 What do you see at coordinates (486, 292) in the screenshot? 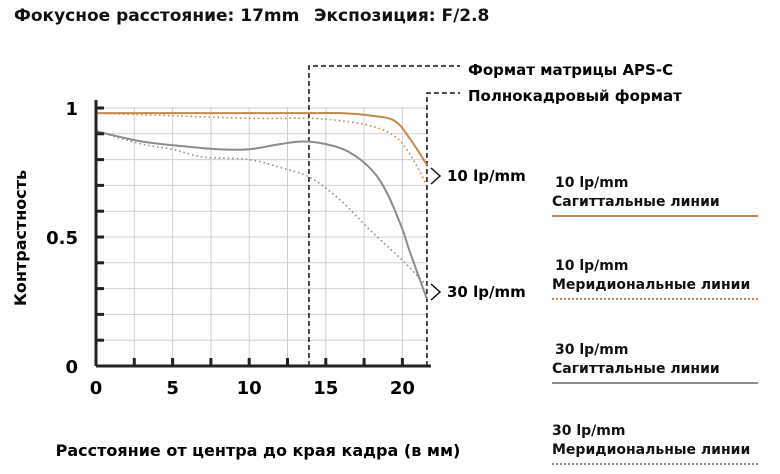
I see `lp30-label: 30 lp/mm` at bounding box center [486, 292].